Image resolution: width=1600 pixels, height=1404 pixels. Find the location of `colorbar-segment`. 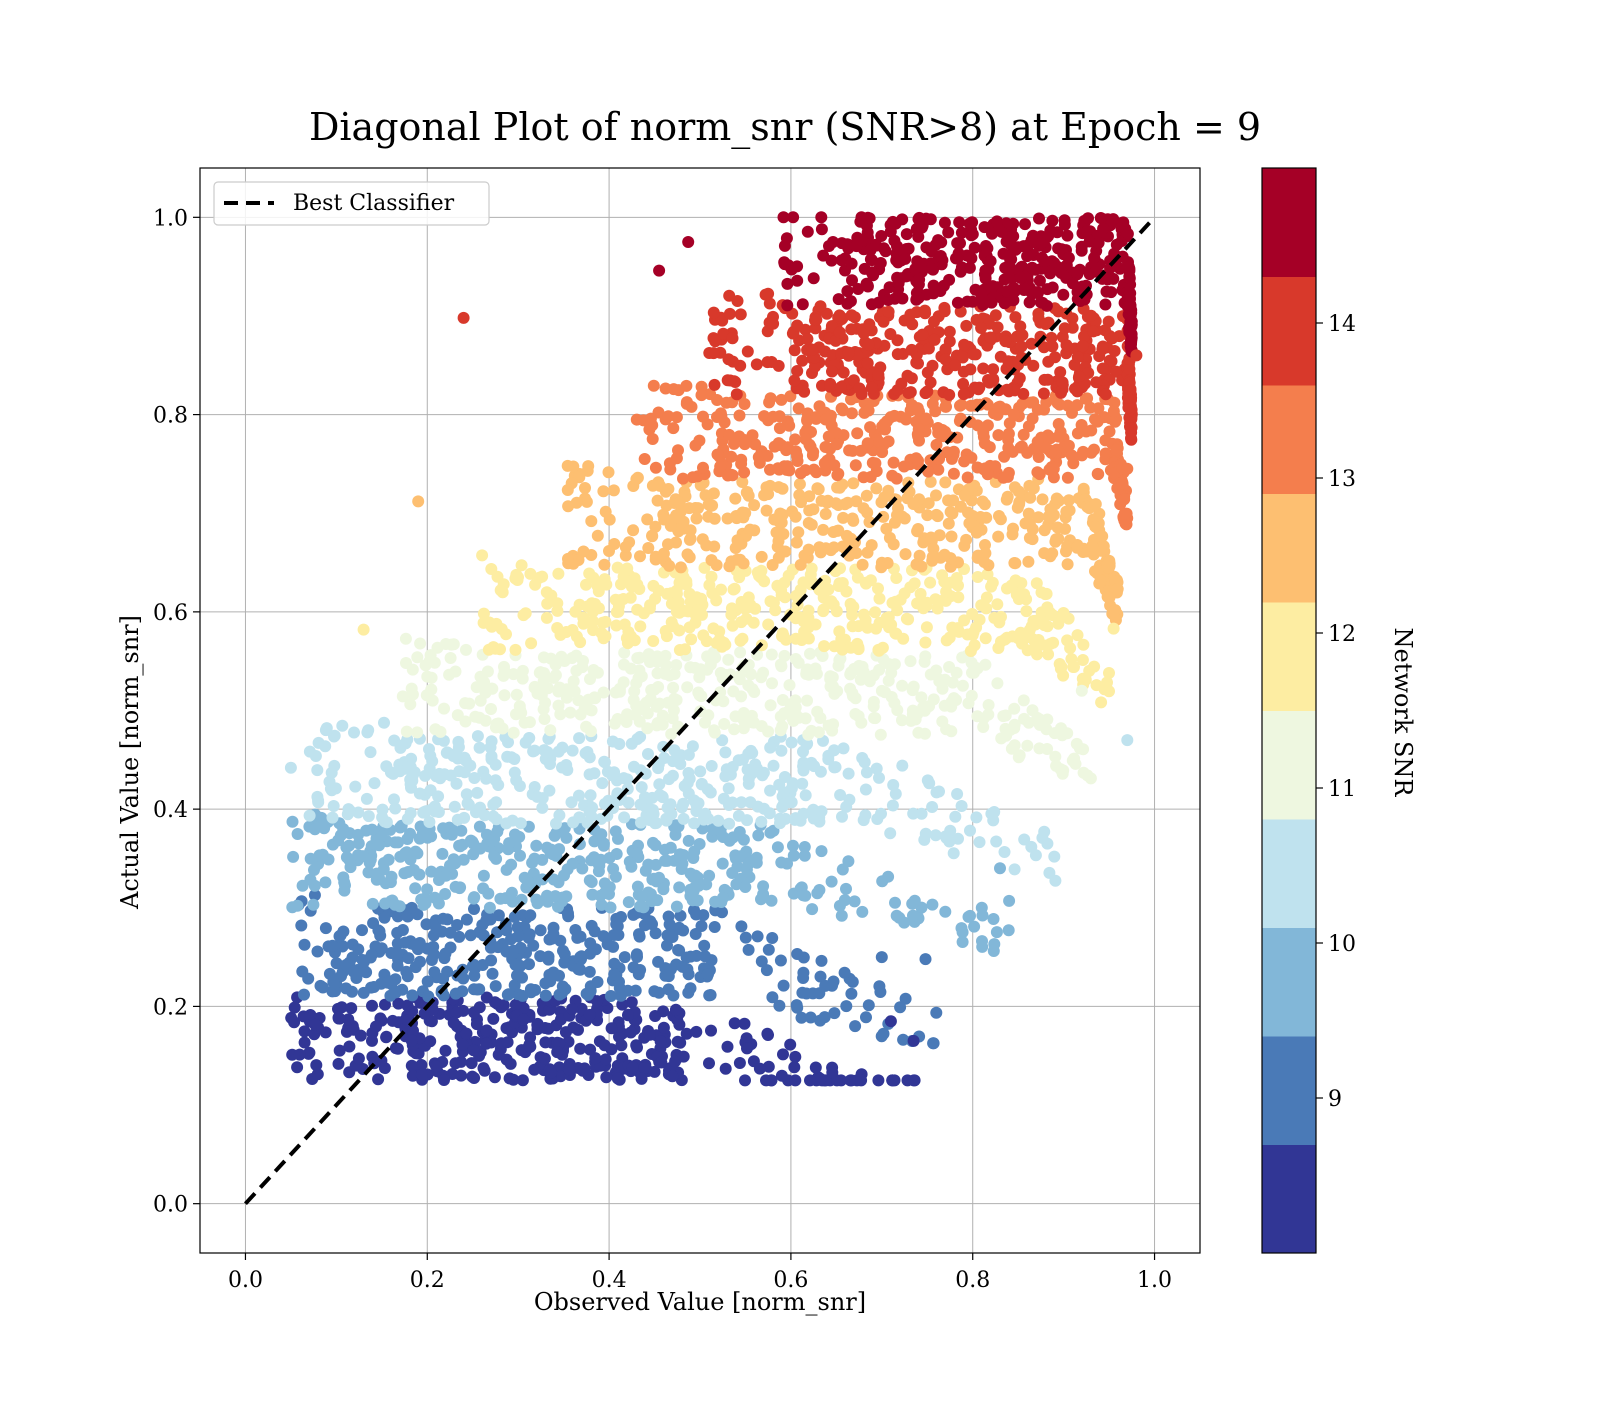

colorbar-segment is located at coordinates (1289, 1090).